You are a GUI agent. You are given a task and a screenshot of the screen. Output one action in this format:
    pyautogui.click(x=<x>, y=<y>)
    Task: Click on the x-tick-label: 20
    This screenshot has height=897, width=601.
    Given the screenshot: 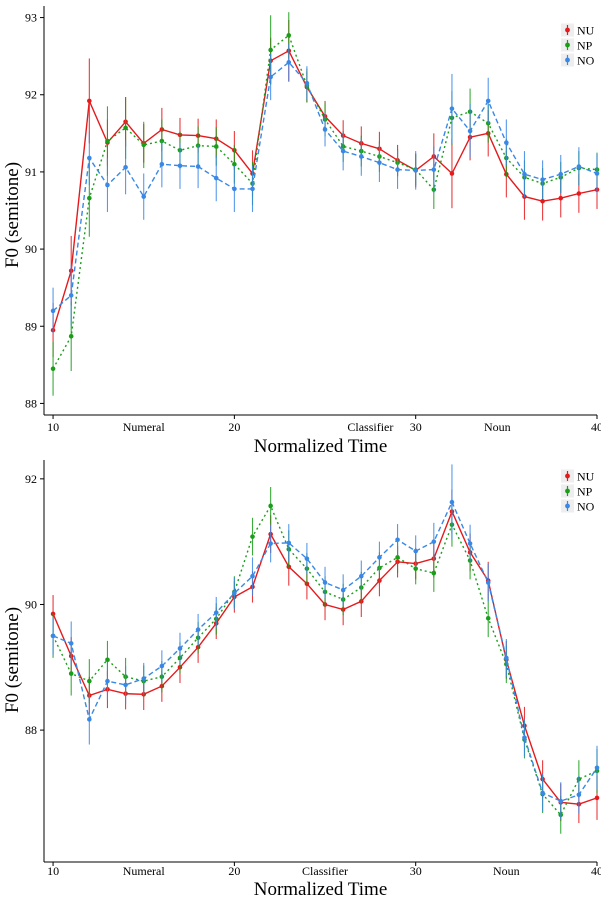 What is the action you would take?
    pyautogui.click(x=234, y=427)
    